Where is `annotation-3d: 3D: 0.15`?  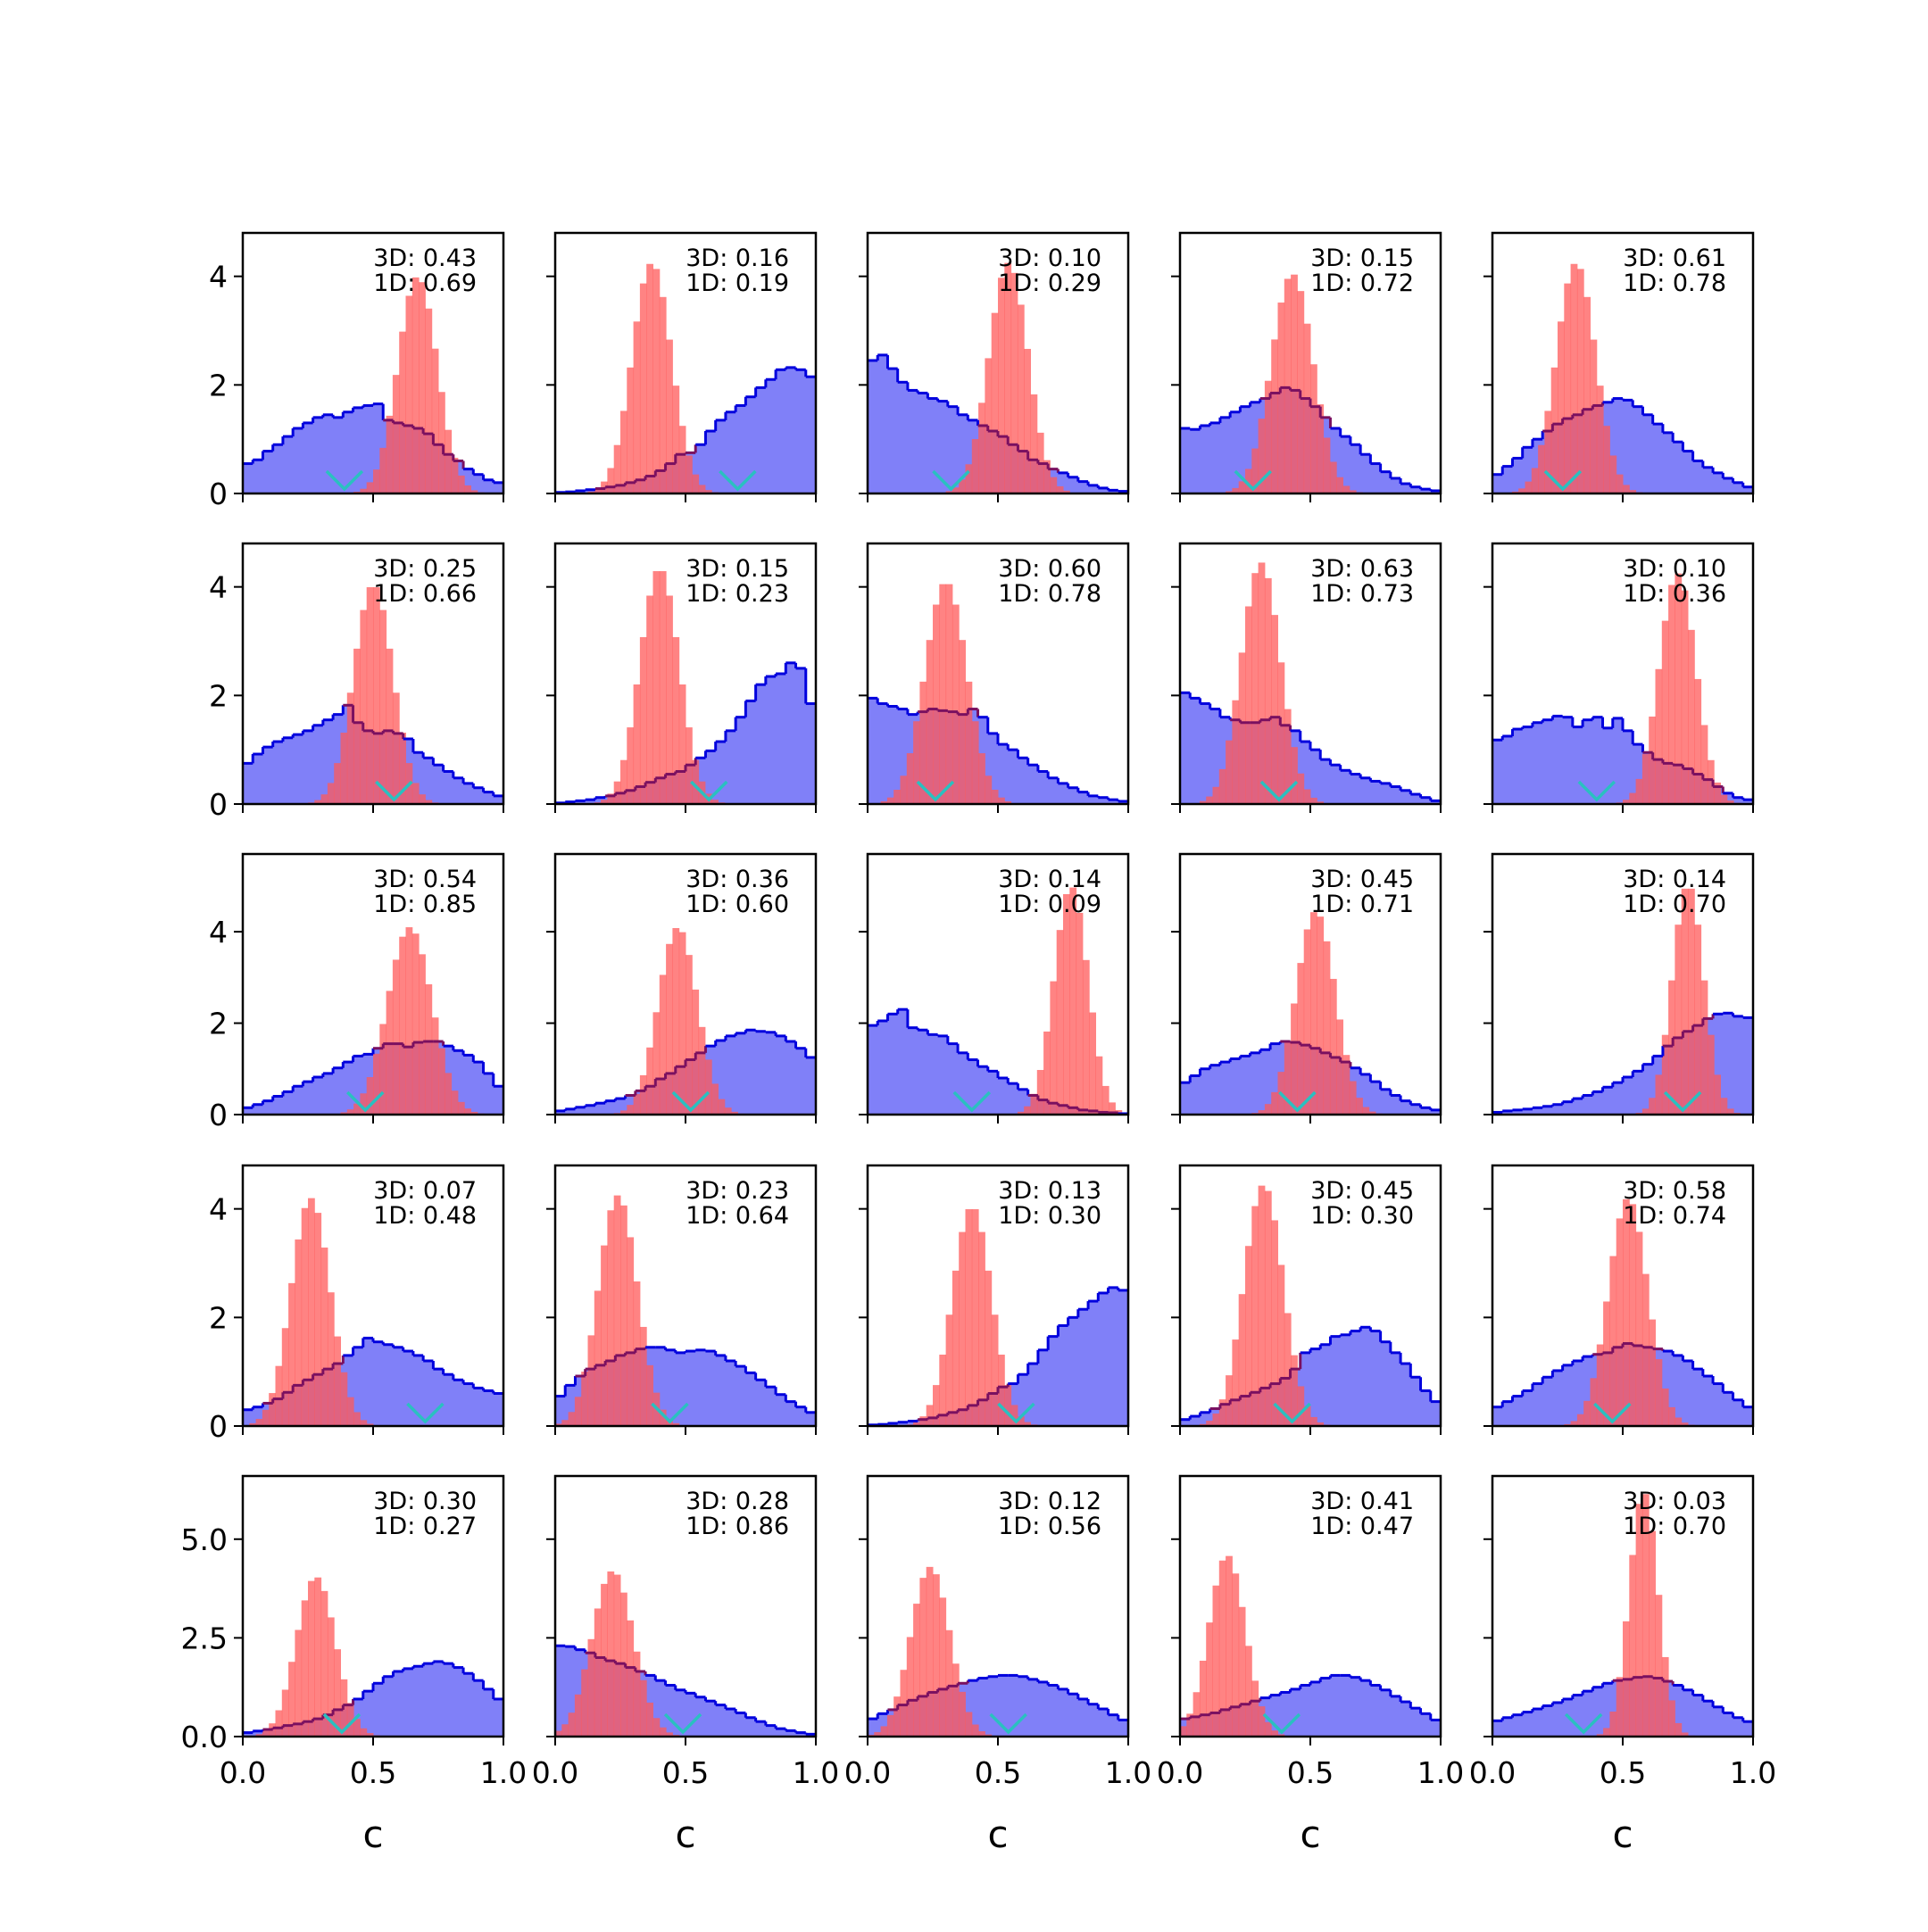 annotation-3d: 3D: 0.15 is located at coordinates (737, 569).